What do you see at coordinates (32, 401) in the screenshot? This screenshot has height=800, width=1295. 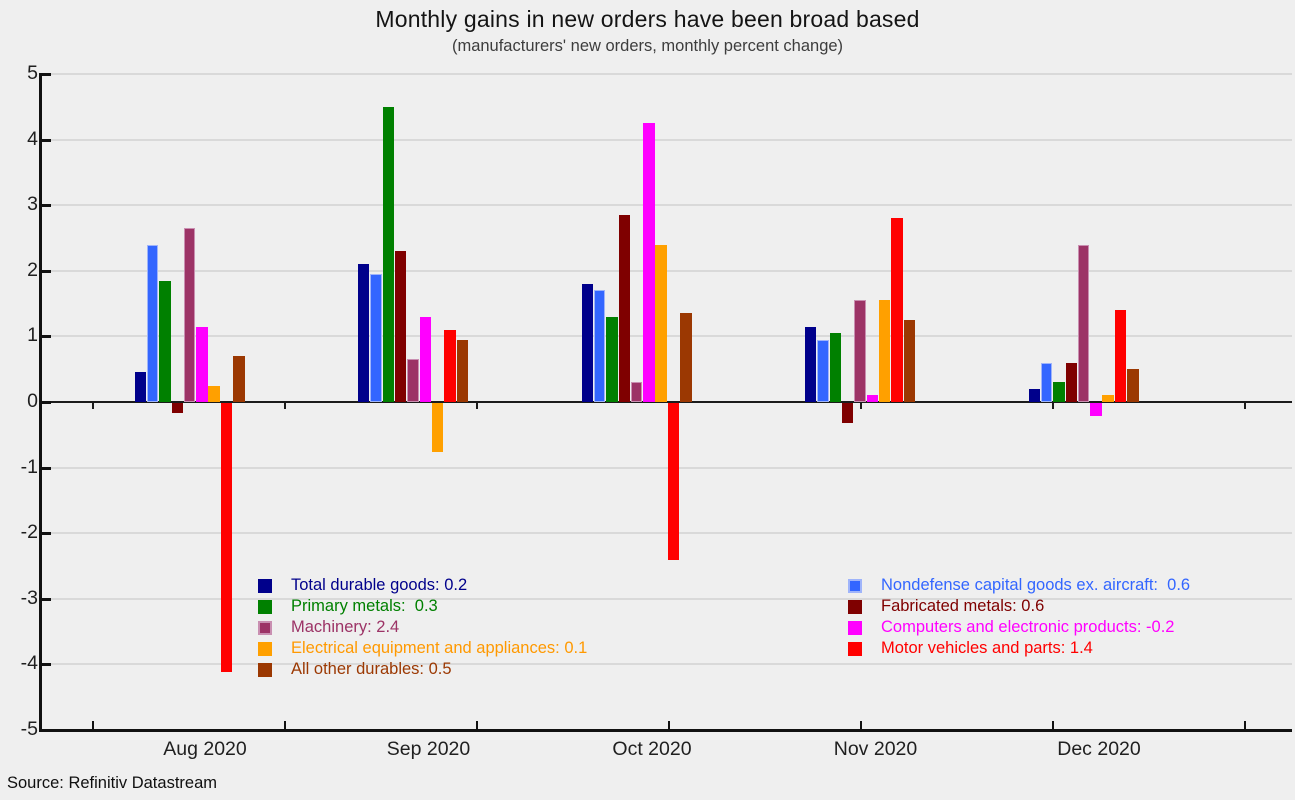 I see `y-axis-label: 0` at bounding box center [32, 401].